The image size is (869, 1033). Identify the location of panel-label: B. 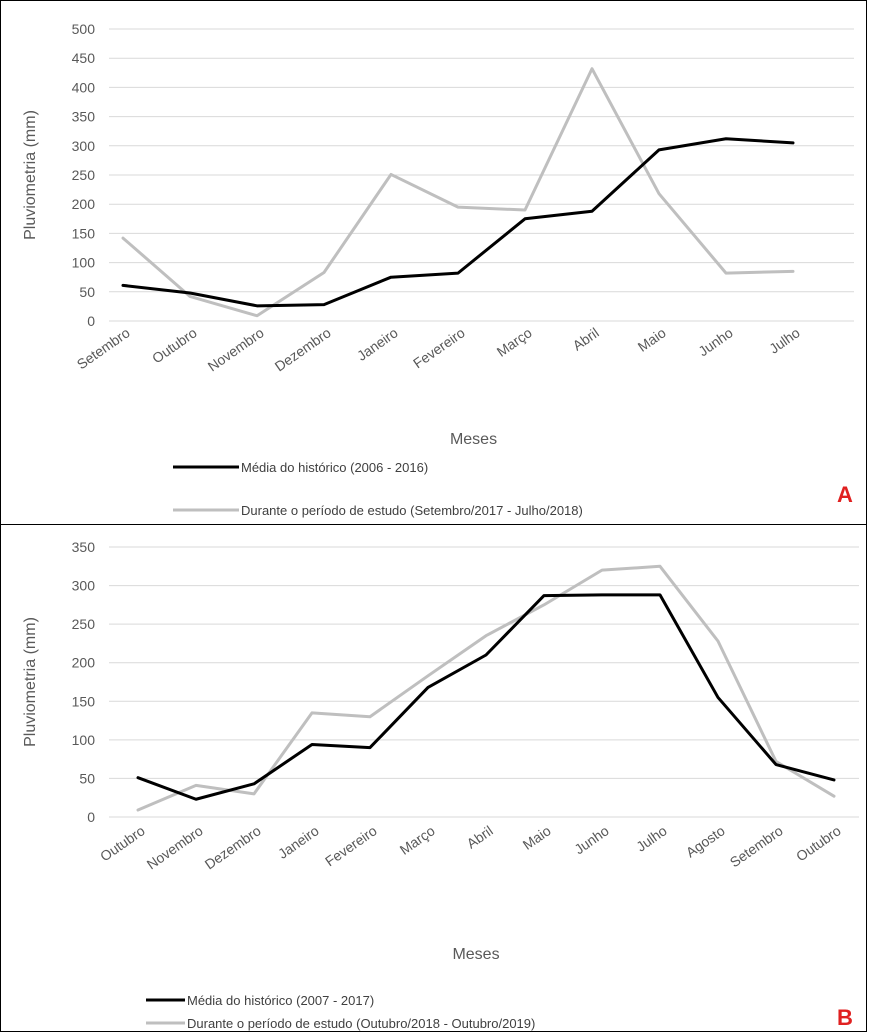
(845, 1017).